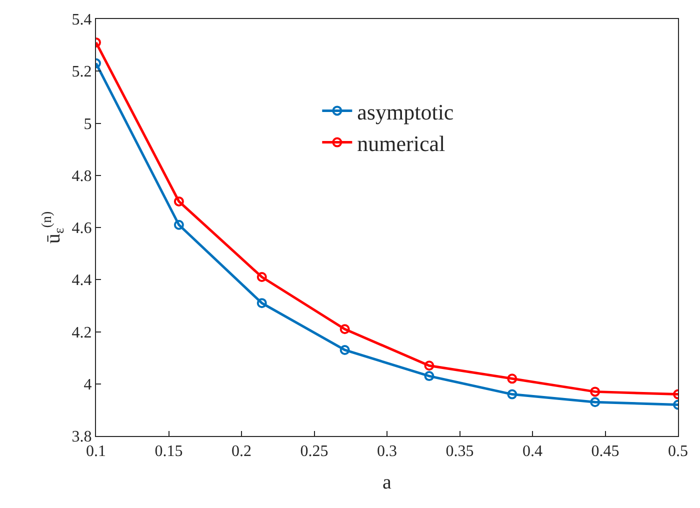 The image size is (700, 508). I want to click on y-tick-label: 5.2, so click(82, 72).